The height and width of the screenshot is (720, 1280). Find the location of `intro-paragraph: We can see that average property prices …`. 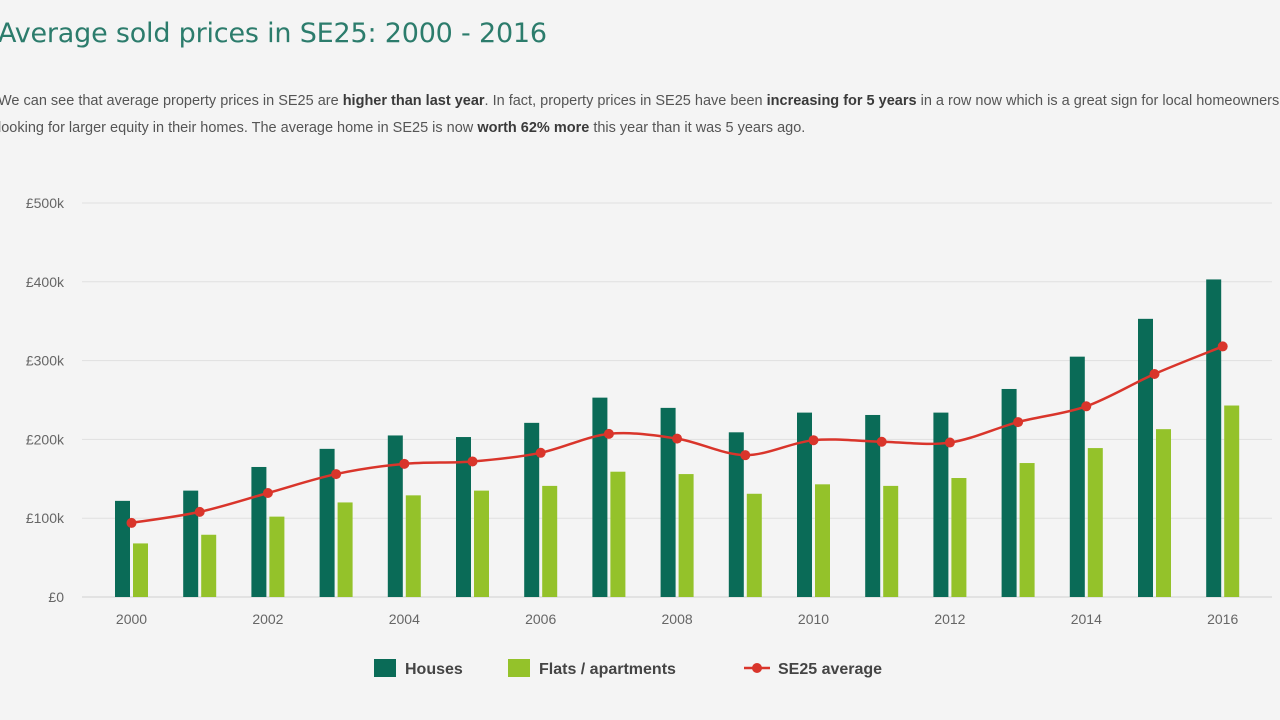

intro-paragraph: We can see that average property prices … is located at coordinates (640, 115).